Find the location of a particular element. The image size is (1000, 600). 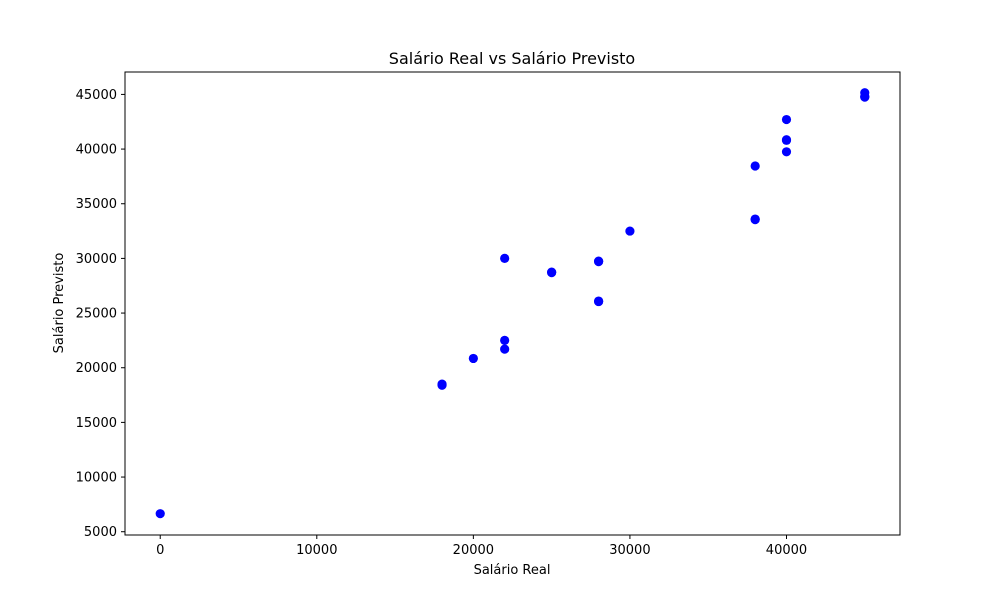

x-tick-label: 10000 is located at coordinates (316, 550).